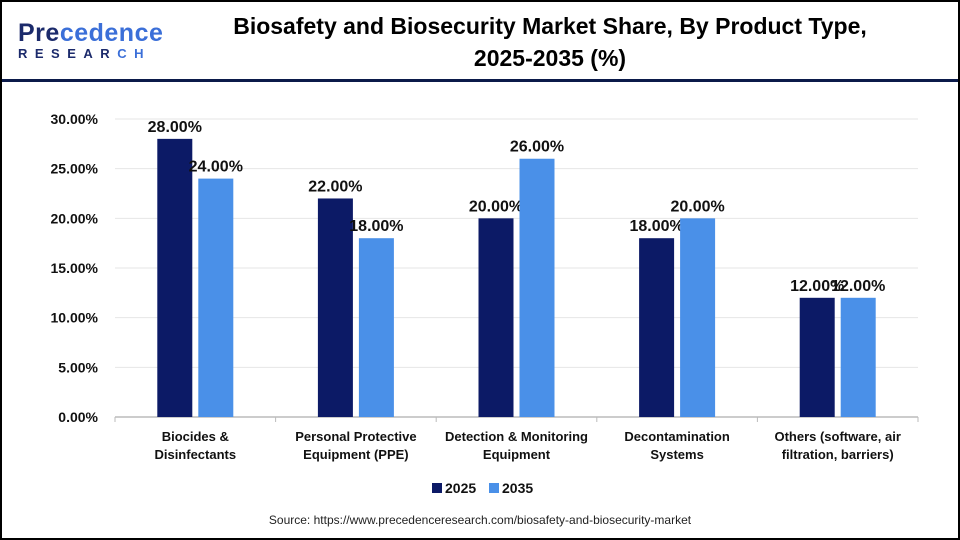 This screenshot has height=540, width=960. What do you see at coordinates (480, 80) in the screenshot?
I see `header-divider` at bounding box center [480, 80].